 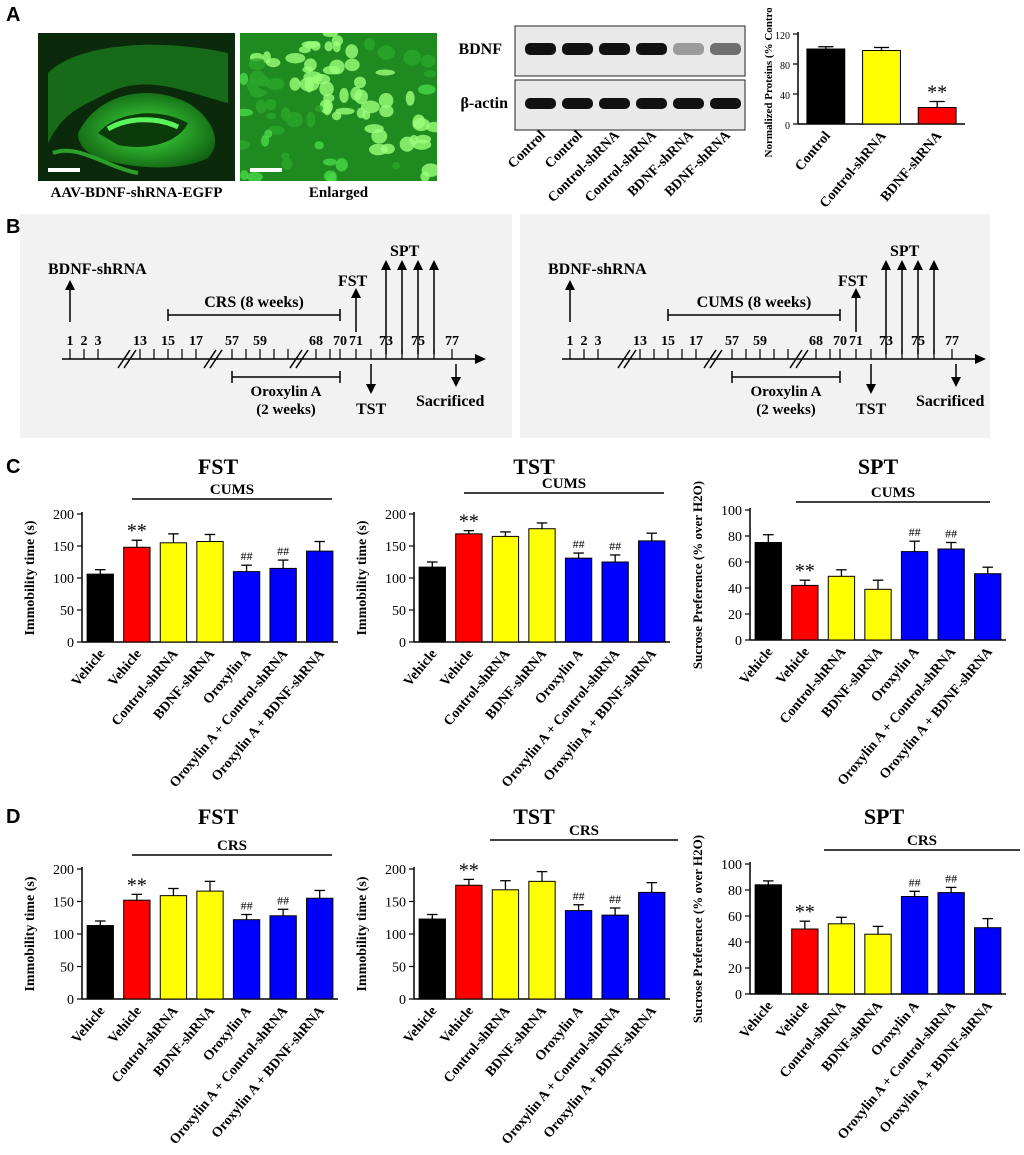 I want to click on hippocampus-fluorescence-image, so click(x=136, y=107).